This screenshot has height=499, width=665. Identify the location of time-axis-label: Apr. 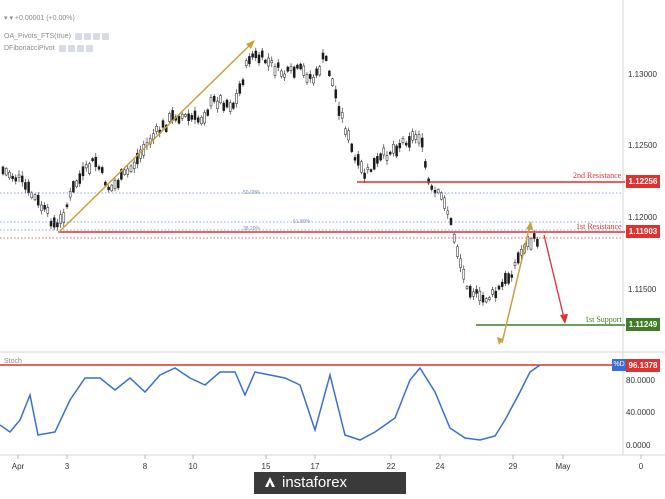
(18, 466).